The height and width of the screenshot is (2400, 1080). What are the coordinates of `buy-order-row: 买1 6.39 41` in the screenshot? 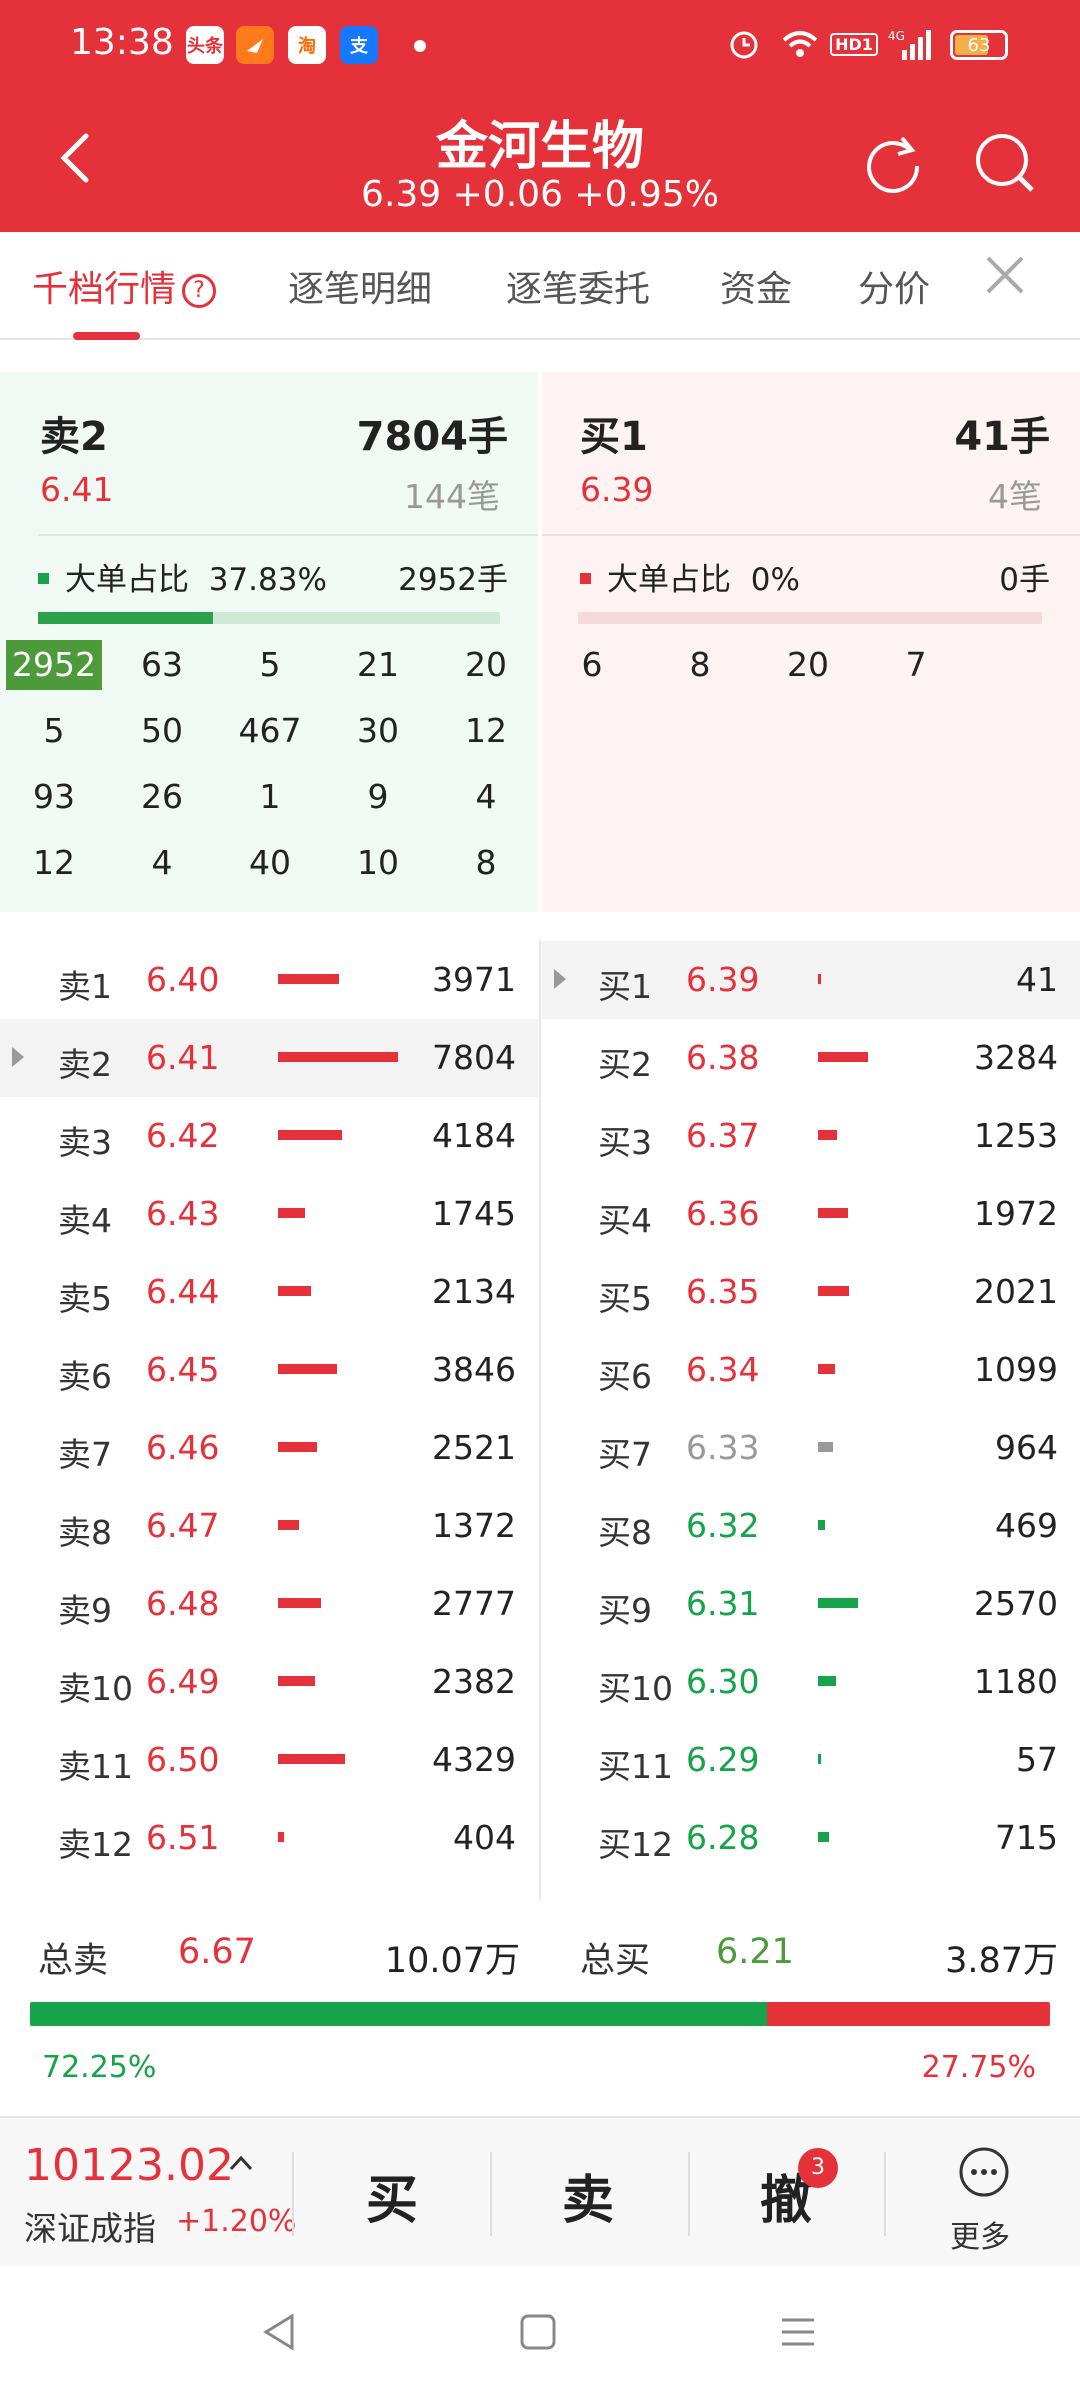 It's located at (811, 980).